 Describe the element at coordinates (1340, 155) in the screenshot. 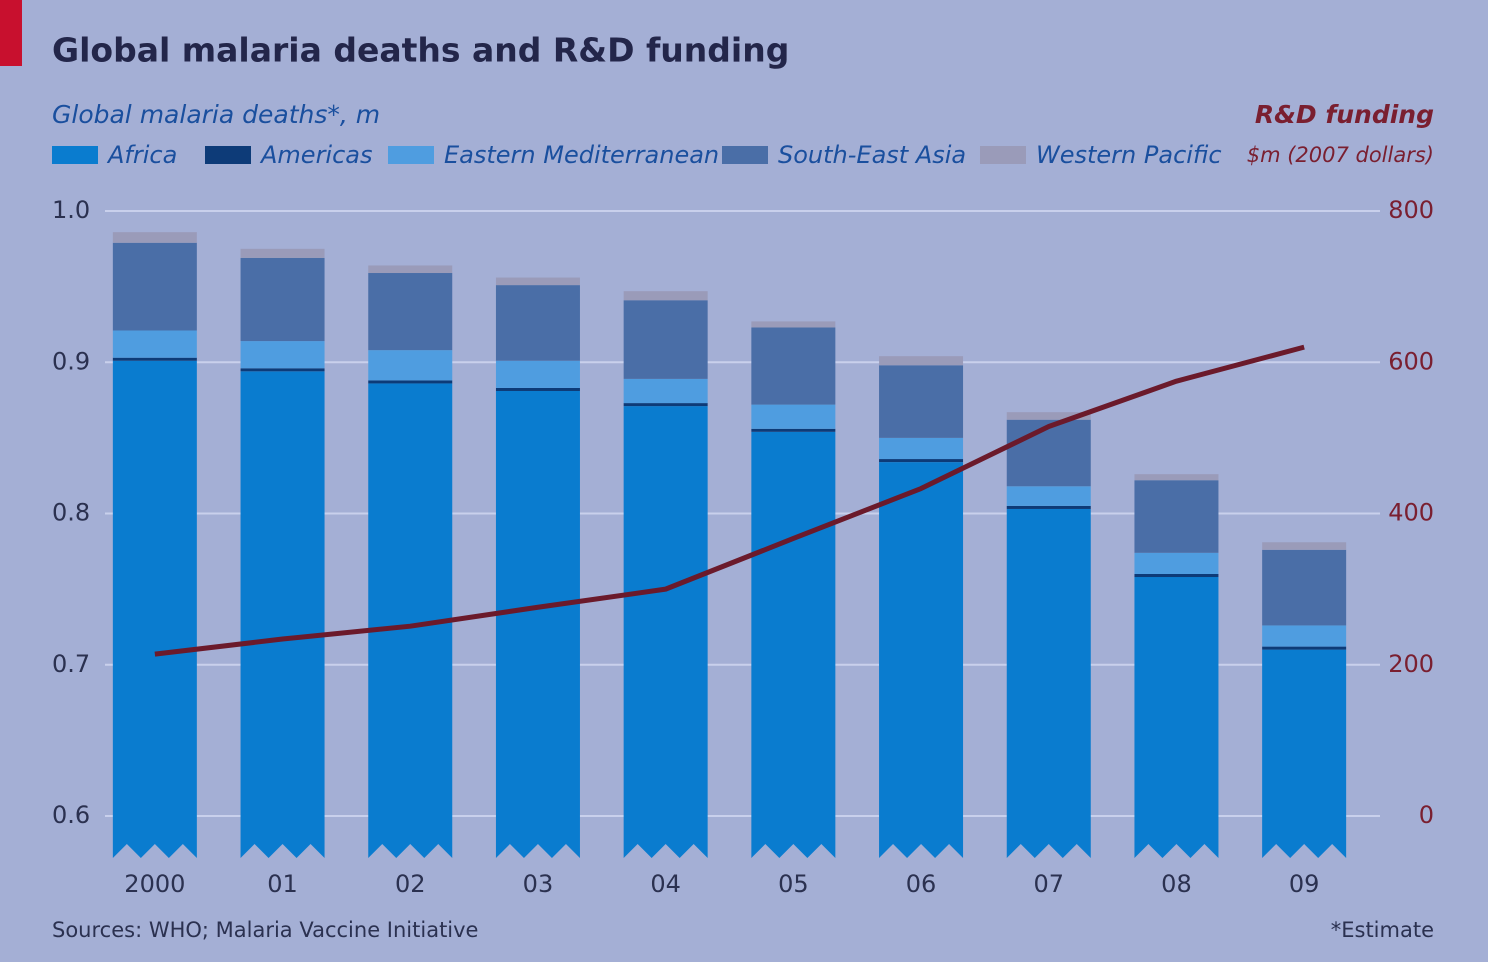

I see `y2-axis-label: $m (2007 dollars)` at that location.